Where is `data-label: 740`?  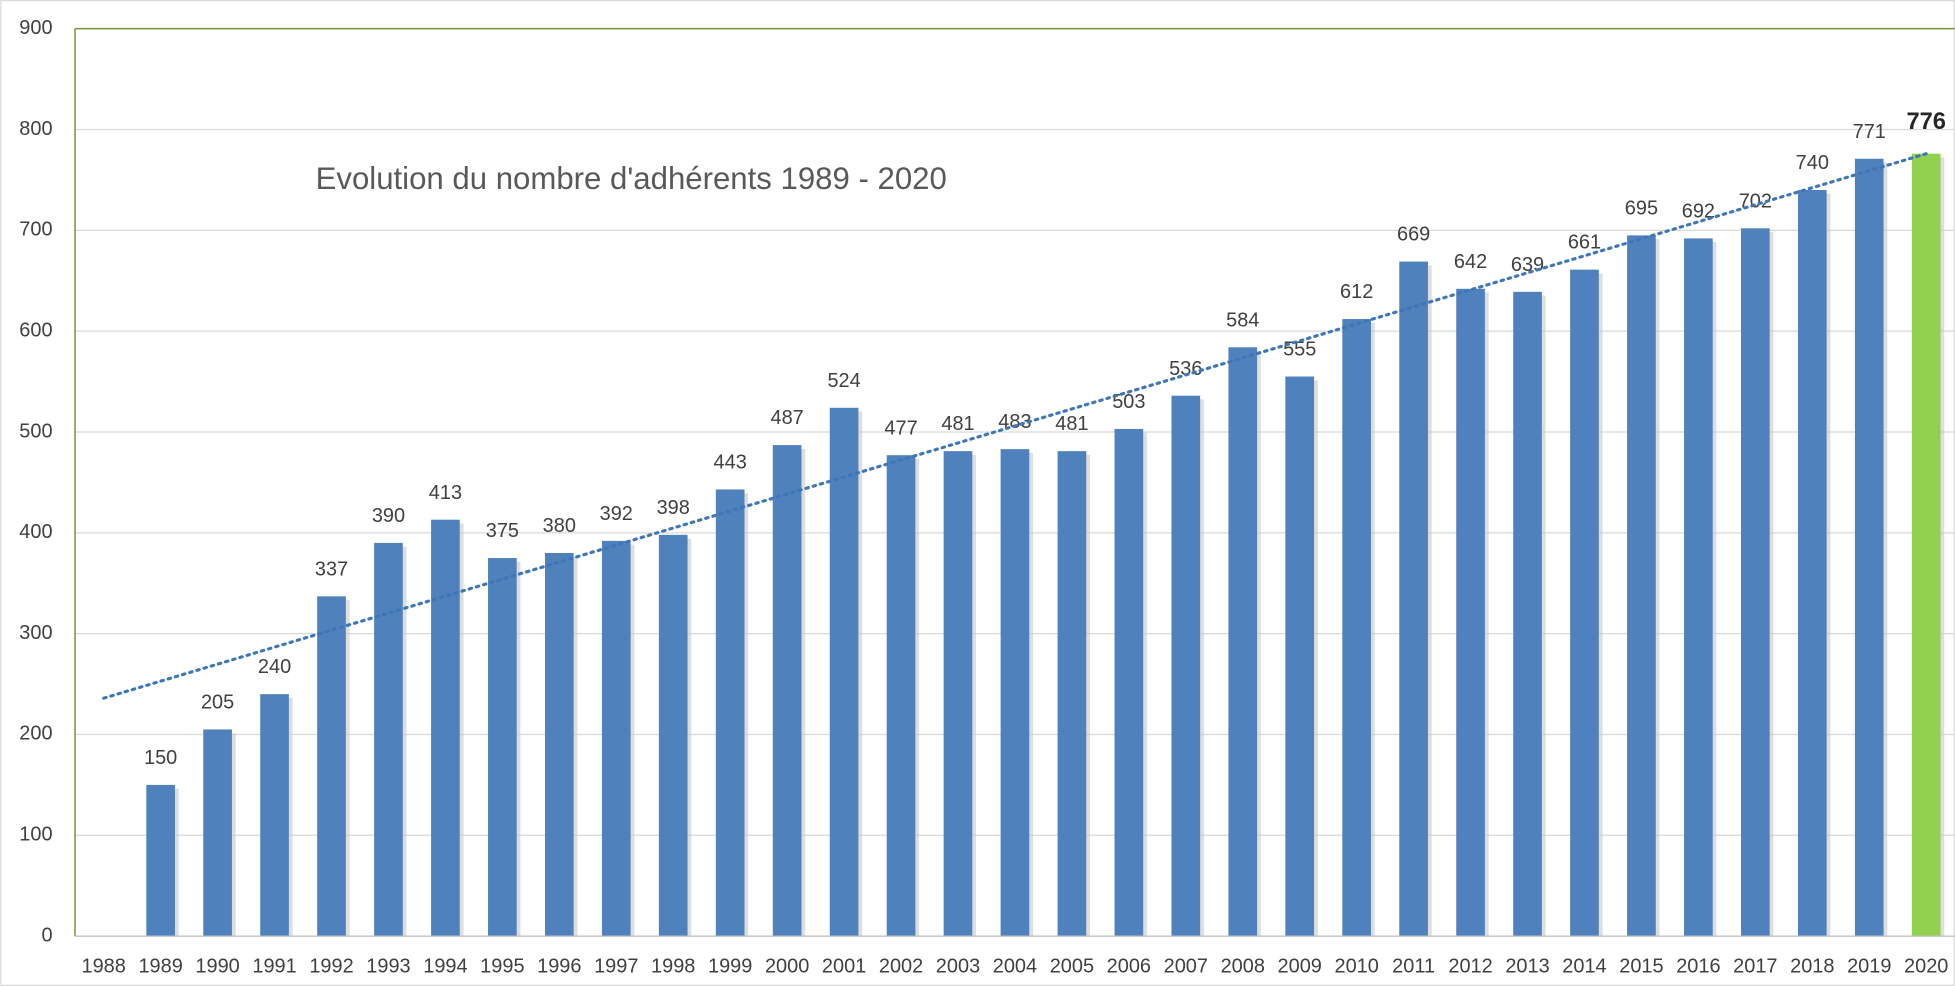 data-label: 740 is located at coordinates (1812, 163).